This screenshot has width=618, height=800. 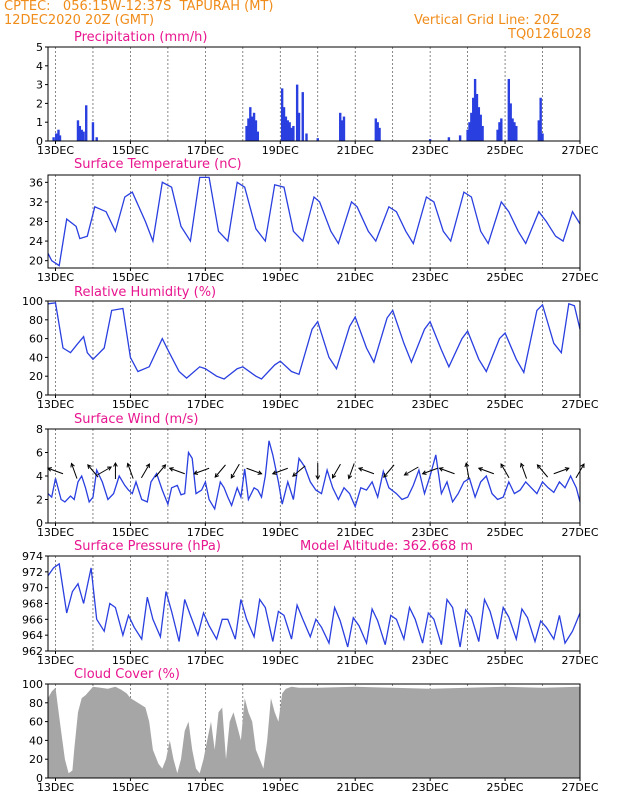 I want to click on y-tick-label: 100, so click(x=32, y=684).